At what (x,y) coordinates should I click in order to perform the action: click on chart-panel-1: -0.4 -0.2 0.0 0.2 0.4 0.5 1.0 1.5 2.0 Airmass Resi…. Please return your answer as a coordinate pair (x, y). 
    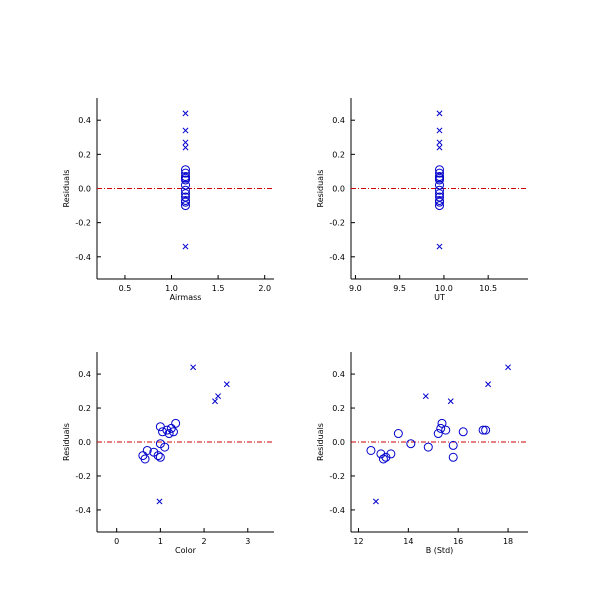
    Looking at the image, I should click on (168, 200).